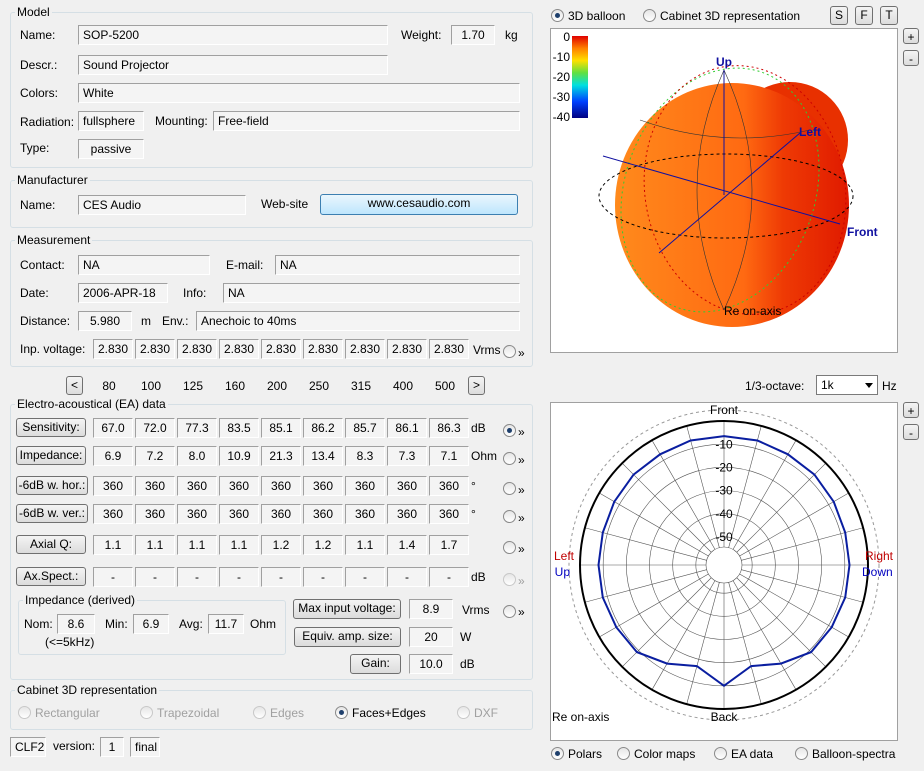 Image resolution: width=924 pixels, height=771 pixels. I want to click on plot-tab: EA data, so click(743, 754).